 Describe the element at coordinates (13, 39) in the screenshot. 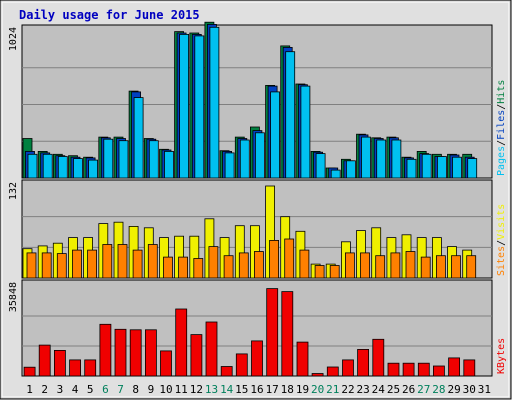

I see `y-max-label: 1024` at that location.